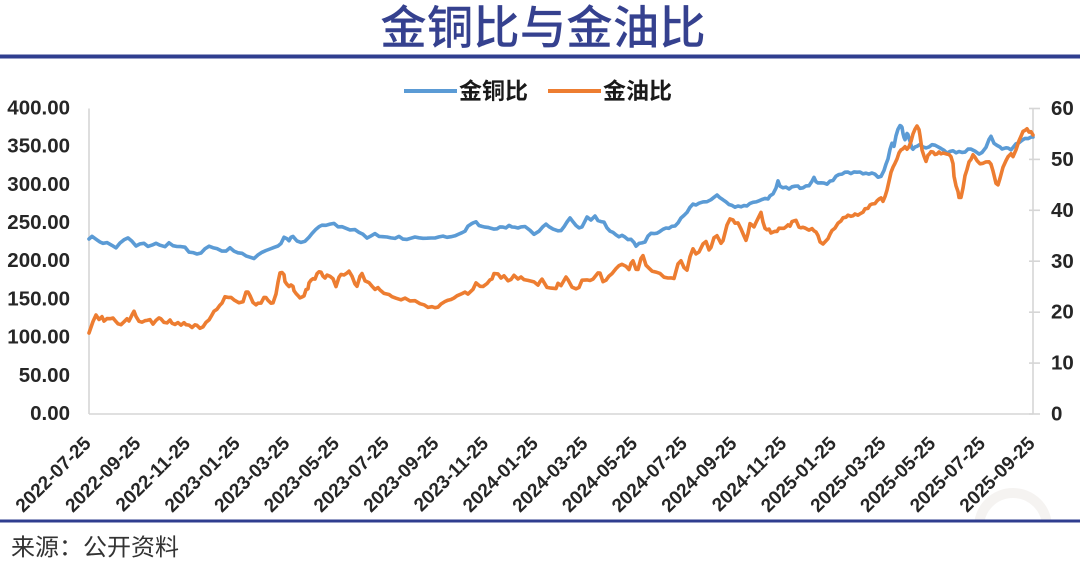  What do you see at coordinates (1062, 108) in the screenshot?
I see `svg-text: 60` at bounding box center [1062, 108].